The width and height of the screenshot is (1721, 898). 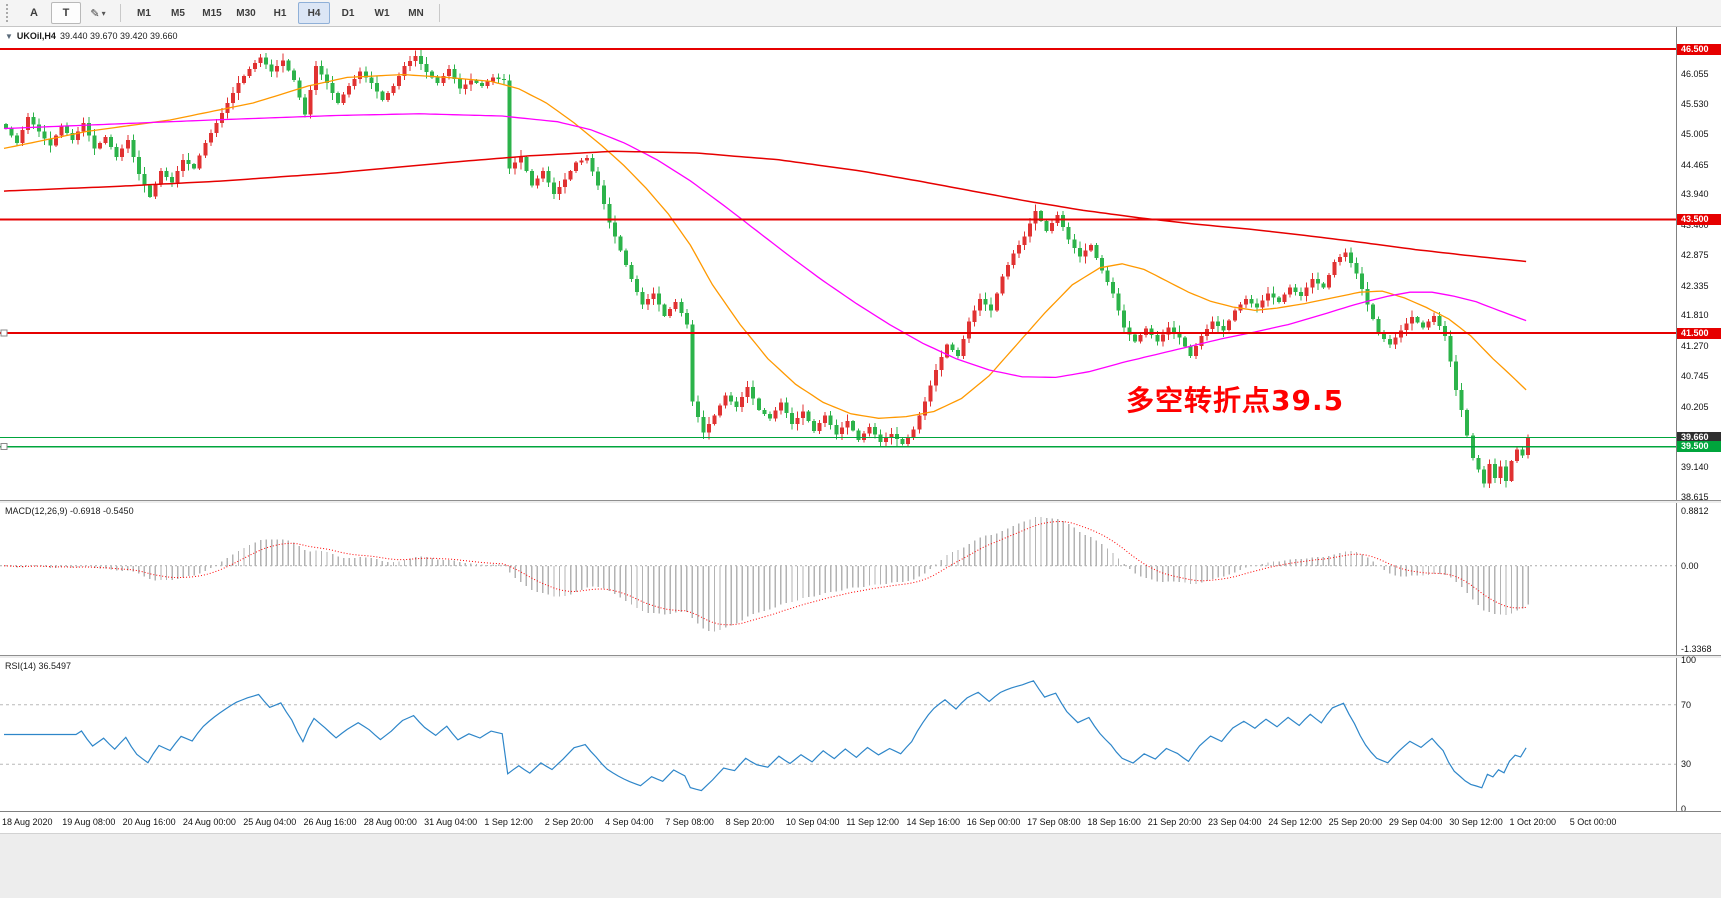 I want to click on axis-tick-label: 41.810, so click(x=1695, y=315).